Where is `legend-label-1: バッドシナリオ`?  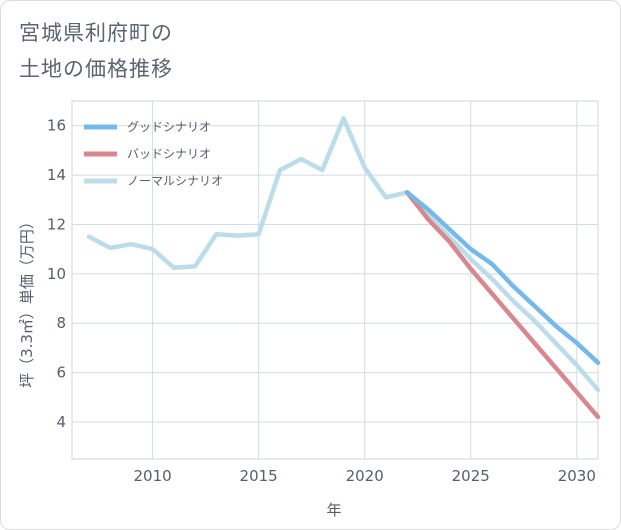
legend-label-1: バッドシナリオ is located at coordinates (169, 154).